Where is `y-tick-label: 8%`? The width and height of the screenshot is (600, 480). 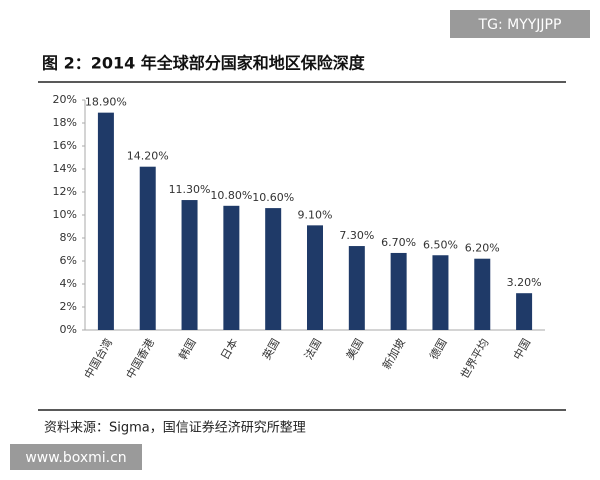 y-tick-label: 8% is located at coordinates (68, 237).